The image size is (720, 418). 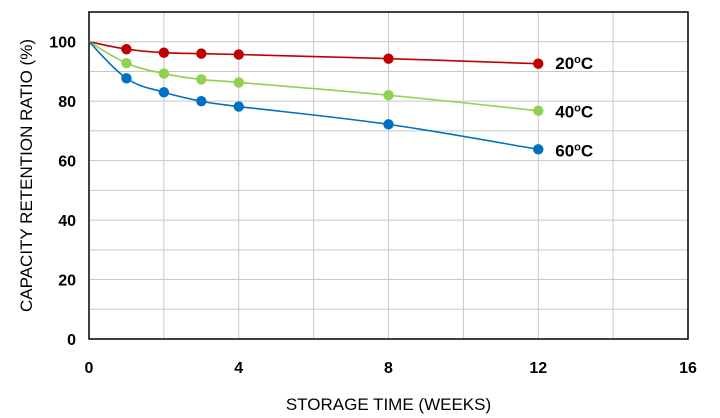 I want to click on x-tick-label: 4, so click(x=238, y=368).